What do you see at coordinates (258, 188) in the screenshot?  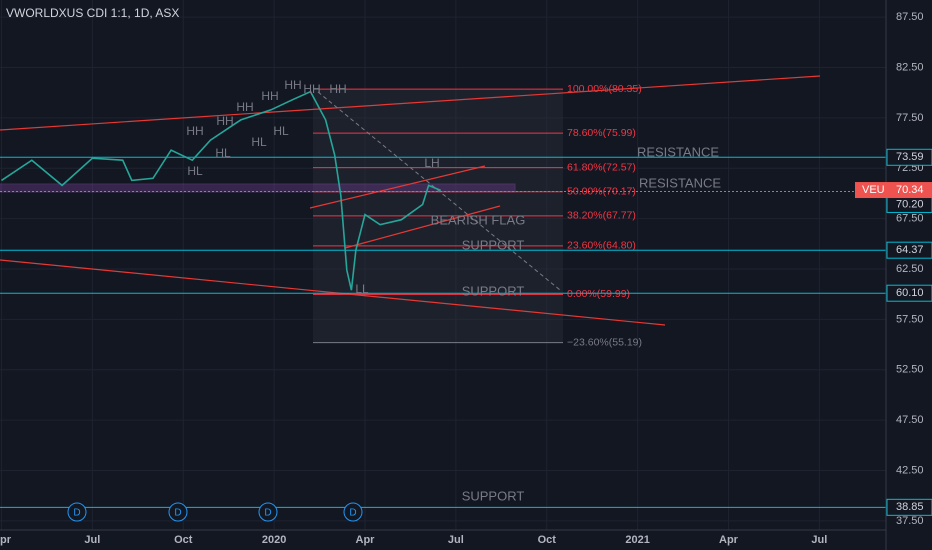 I see `zone` at bounding box center [258, 188].